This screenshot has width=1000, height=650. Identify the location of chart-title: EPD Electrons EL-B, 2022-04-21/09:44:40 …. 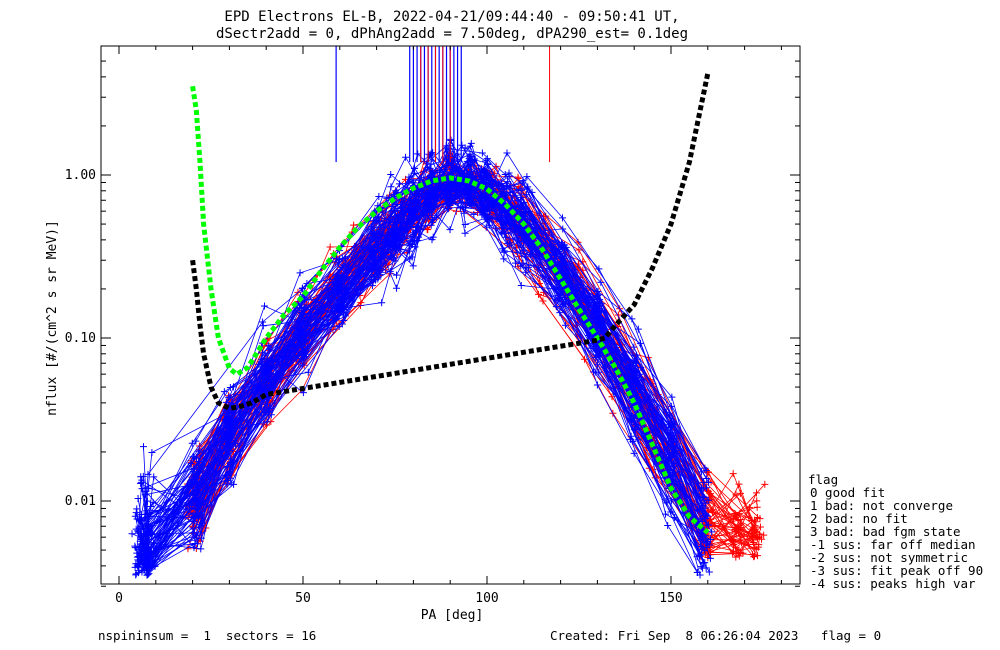
(451, 17).